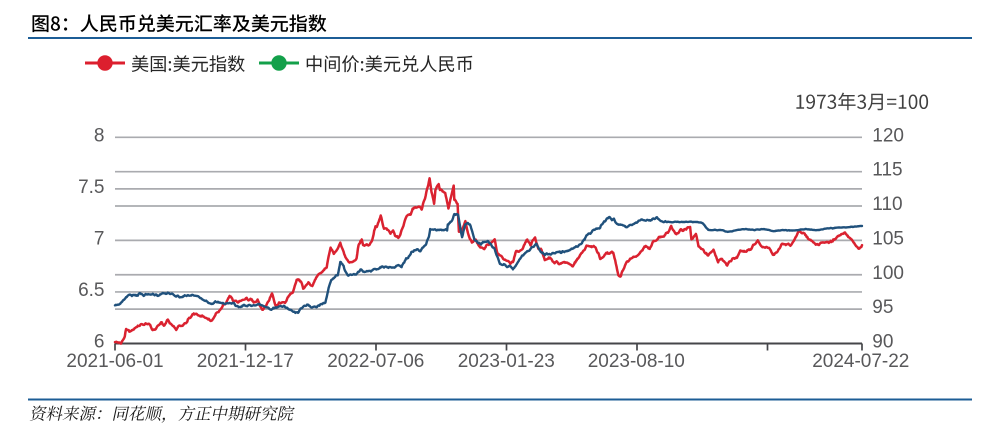  I want to click on svg-text: 120, so click(888, 135).